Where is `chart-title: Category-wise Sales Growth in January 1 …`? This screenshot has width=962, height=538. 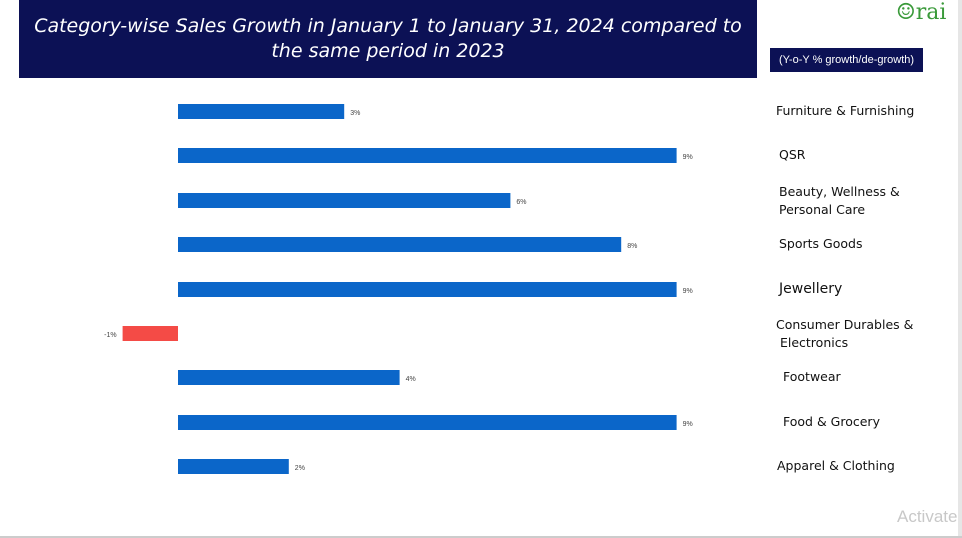 chart-title: Category-wise Sales Growth in January 1 … is located at coordinates (388, 39).